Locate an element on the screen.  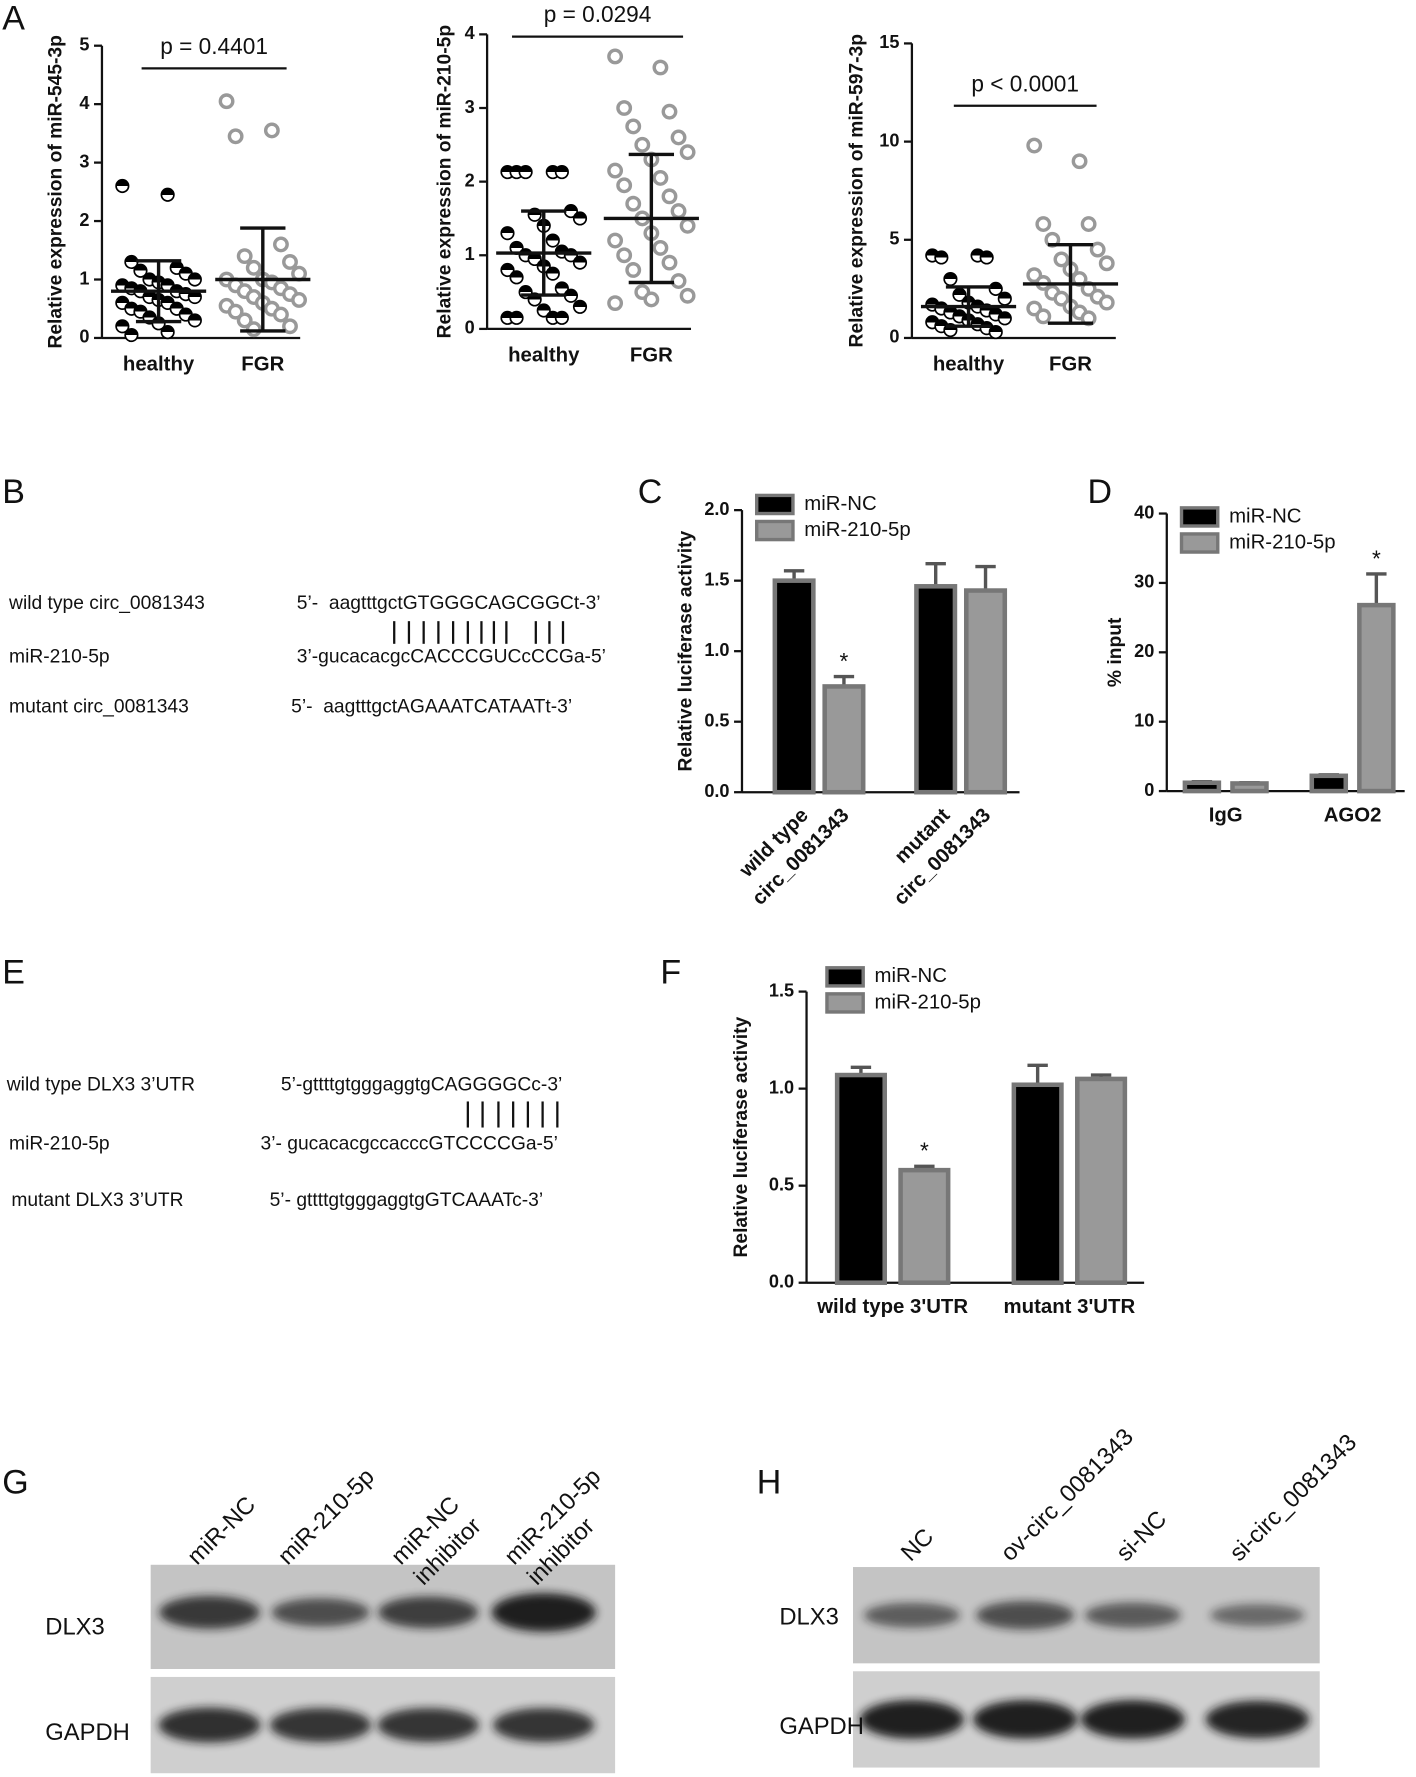
p-value: p < 0.0001 is located at coordinates (1025, 83).